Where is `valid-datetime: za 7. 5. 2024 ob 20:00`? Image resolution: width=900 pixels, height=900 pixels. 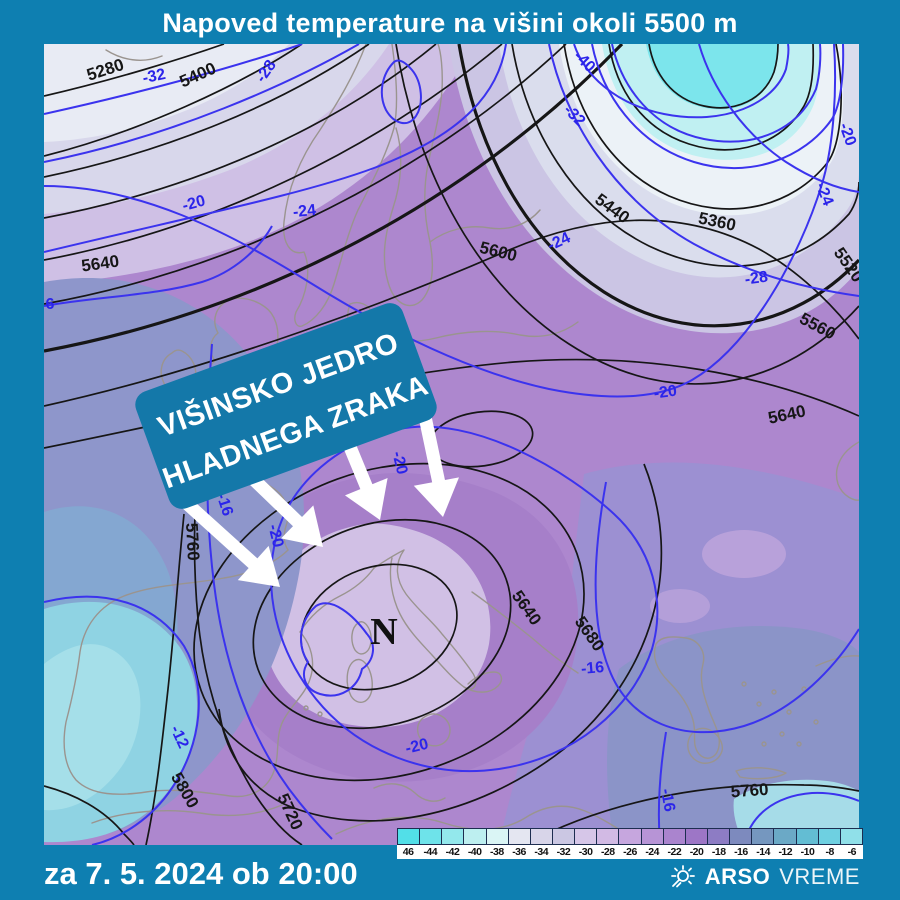 valid-datetime: za 7. 5. 2024 ob 20:00 is located at coordinates (201, 873).